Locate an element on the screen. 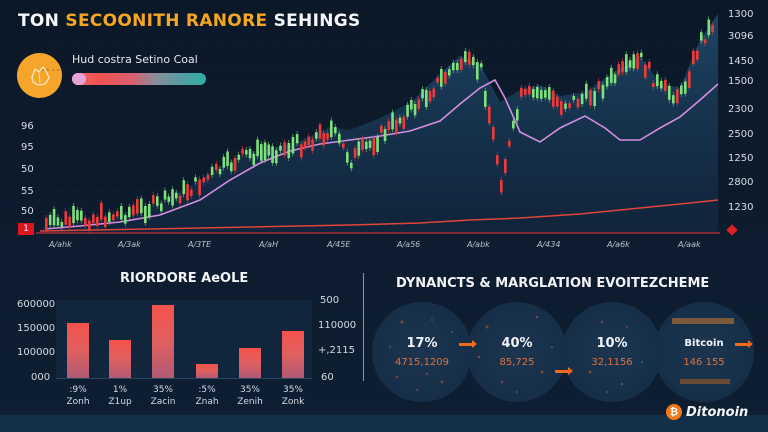 This screenshot has height=432, width=768. y-right-label: 1500 is located at coordinates (741, 81).